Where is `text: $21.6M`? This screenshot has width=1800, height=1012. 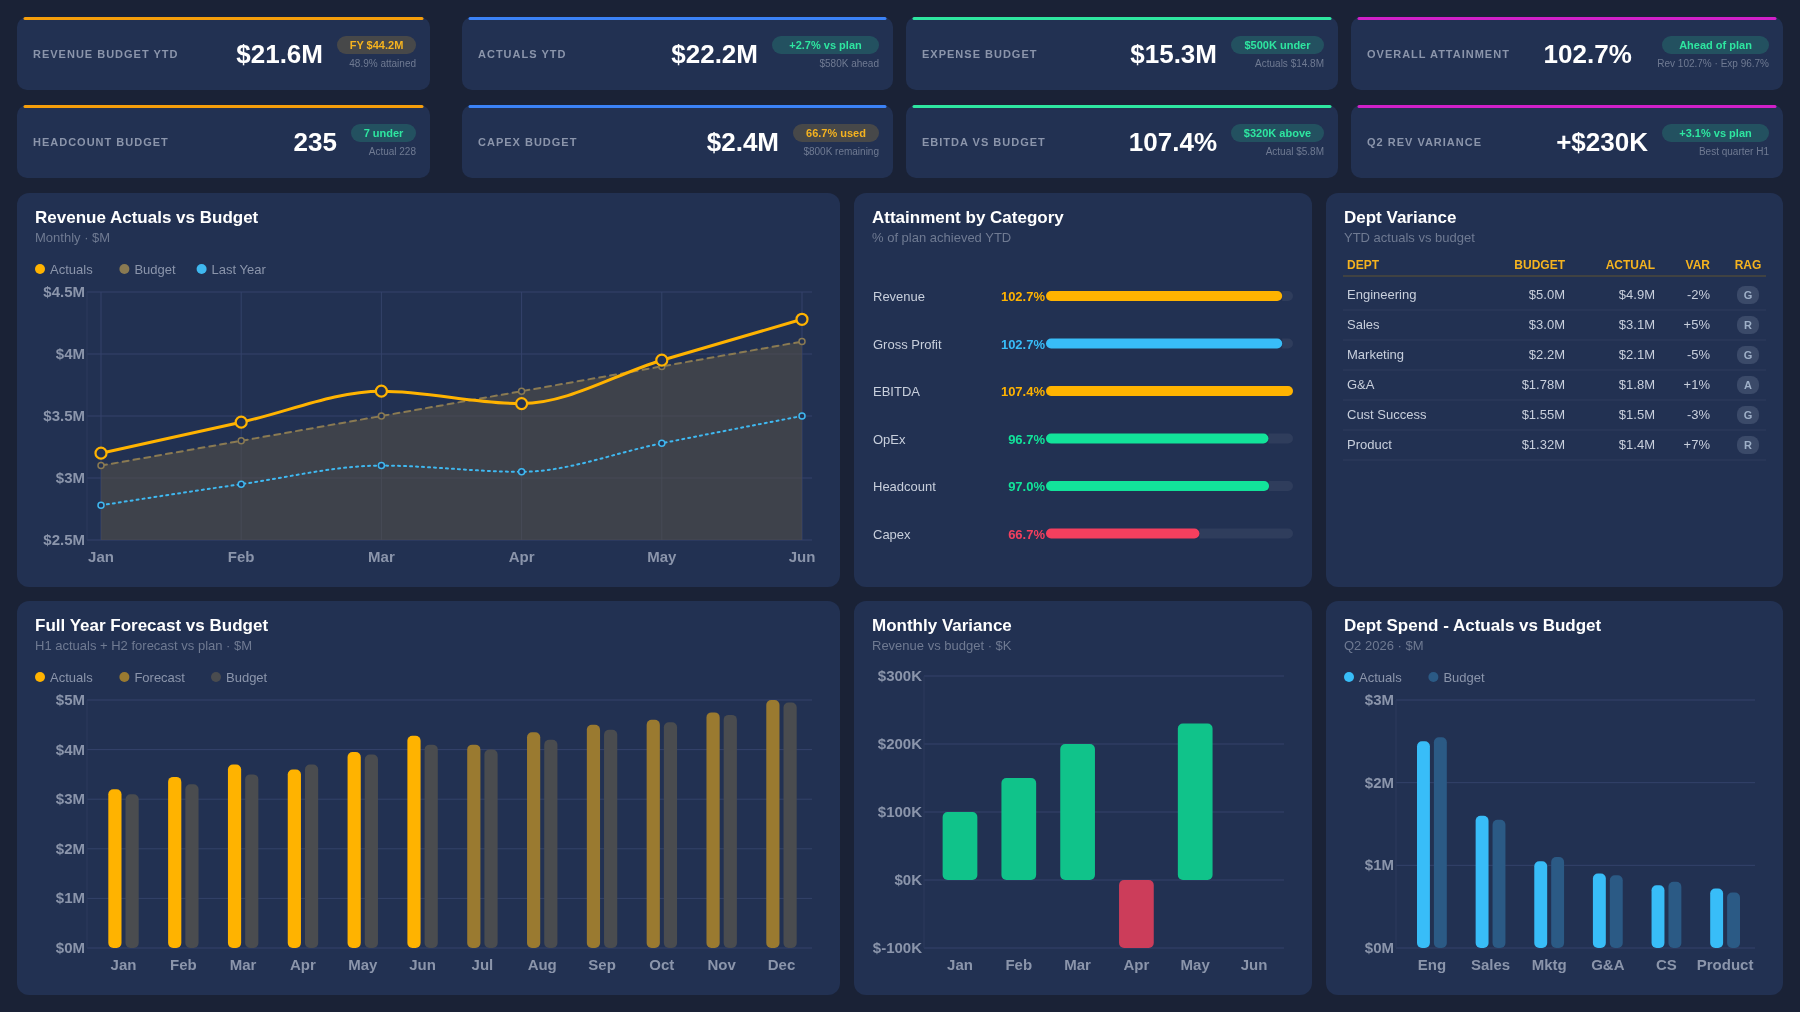
text: $21.6M is located at coordinates (279, 53).